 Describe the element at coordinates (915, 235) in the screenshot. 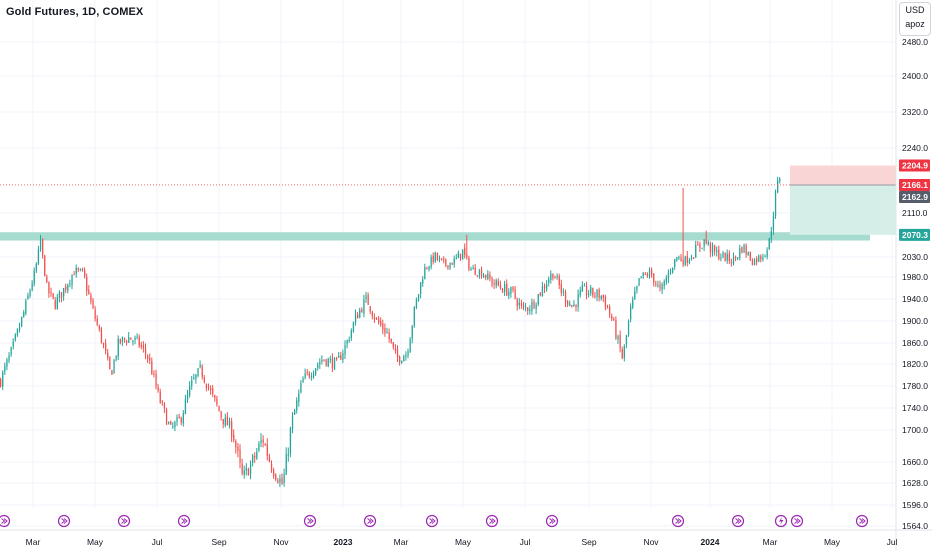

I see `target-price-tag-text: 2070.3` at that location.